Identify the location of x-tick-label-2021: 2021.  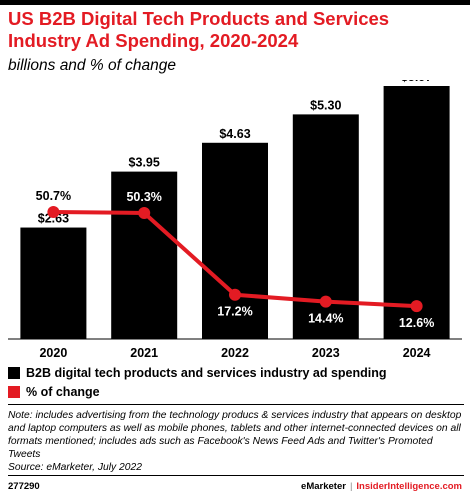
(144, 353).